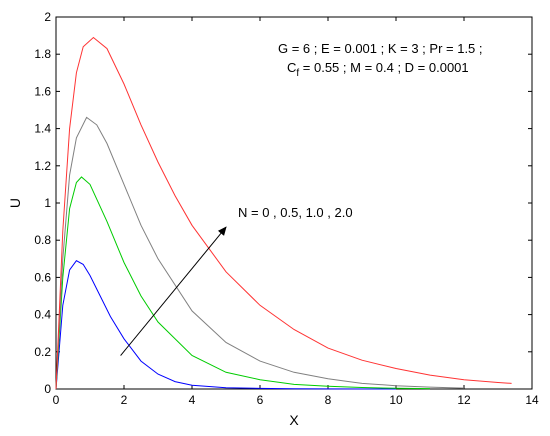  I want to click on params-line-1: G = 6 ; E = 0.001 ; K = 3 ; Pr = 1.5 ;, so click(380, 48).